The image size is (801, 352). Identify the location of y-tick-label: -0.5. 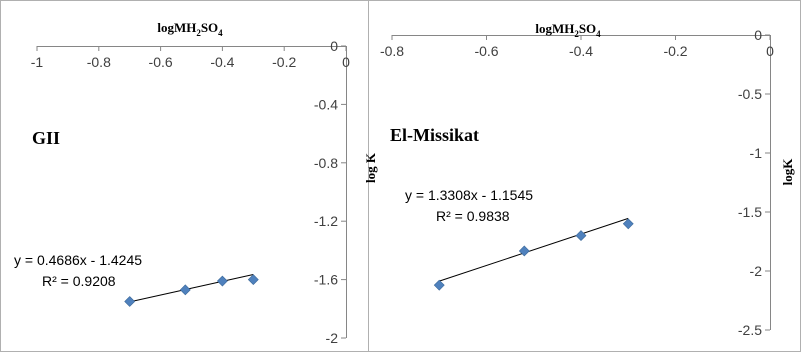
(750, 94).